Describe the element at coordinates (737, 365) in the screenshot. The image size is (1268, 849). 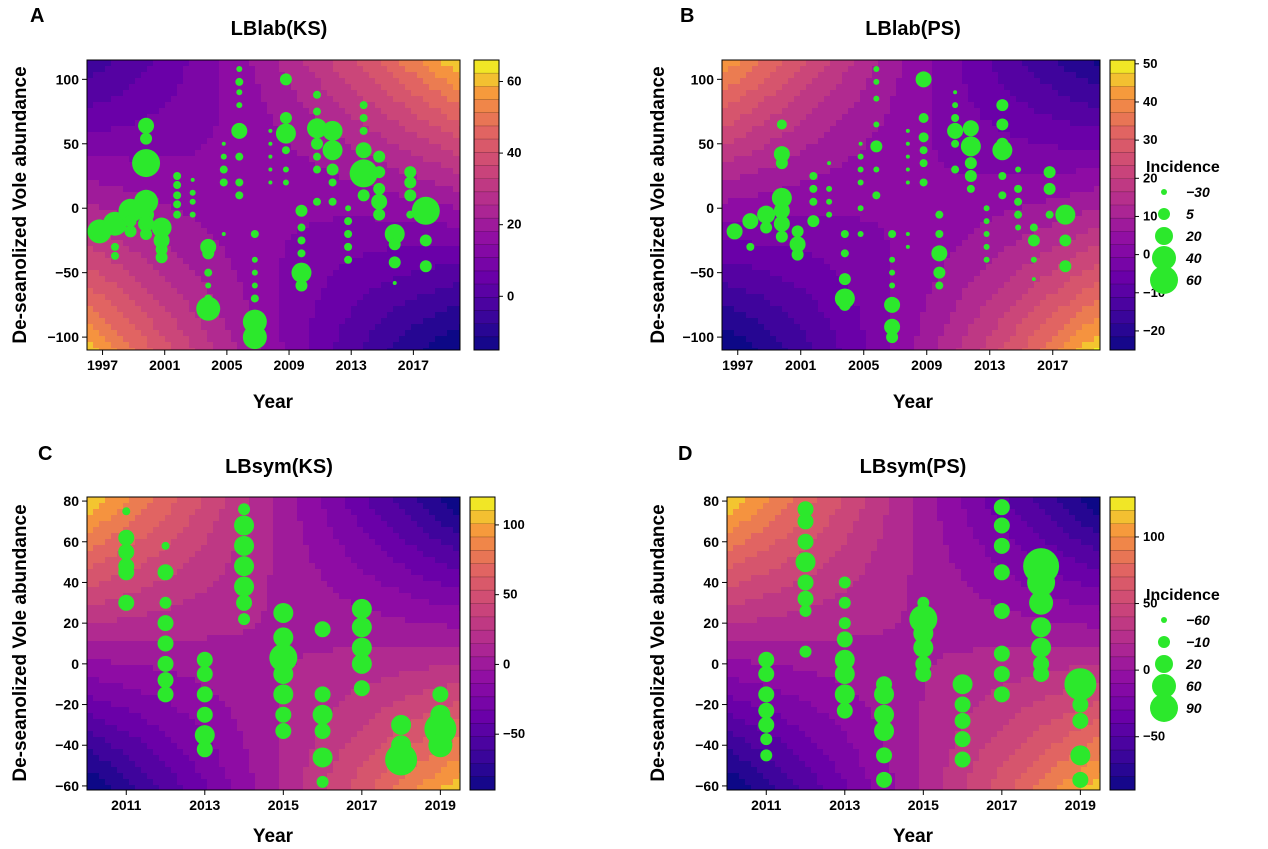
I see `x-tick-label: 1997` at that location.